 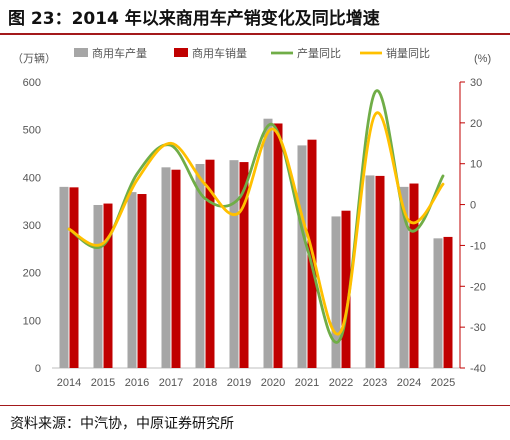 I want to click on legend-label: 产量同比, so click(x=319, y=53).